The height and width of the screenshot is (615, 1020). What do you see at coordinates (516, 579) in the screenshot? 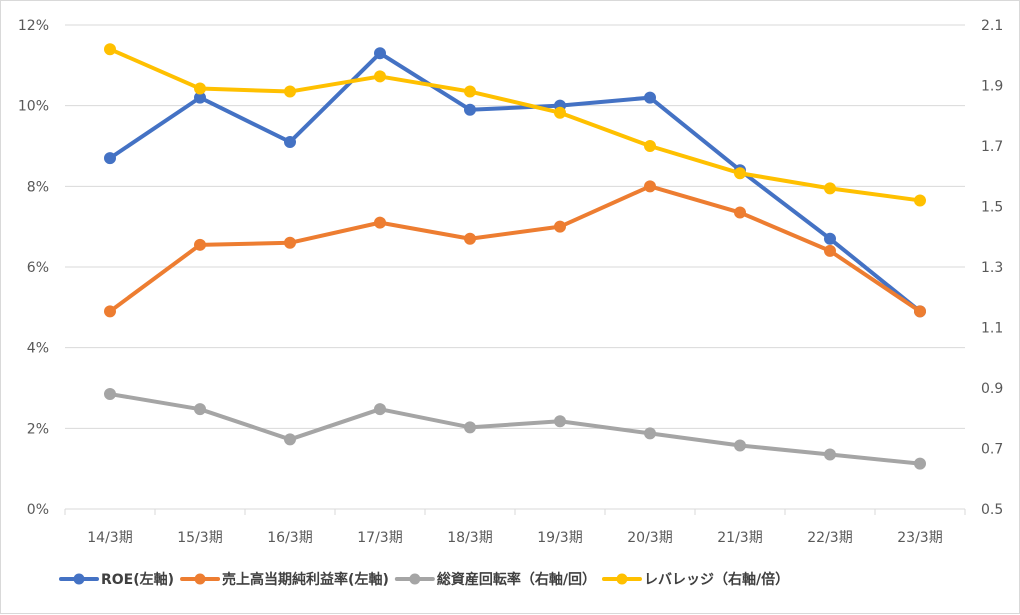
I see `legend-label: 総資産回転率（右軸/回）` at bounding box center [516, 579].